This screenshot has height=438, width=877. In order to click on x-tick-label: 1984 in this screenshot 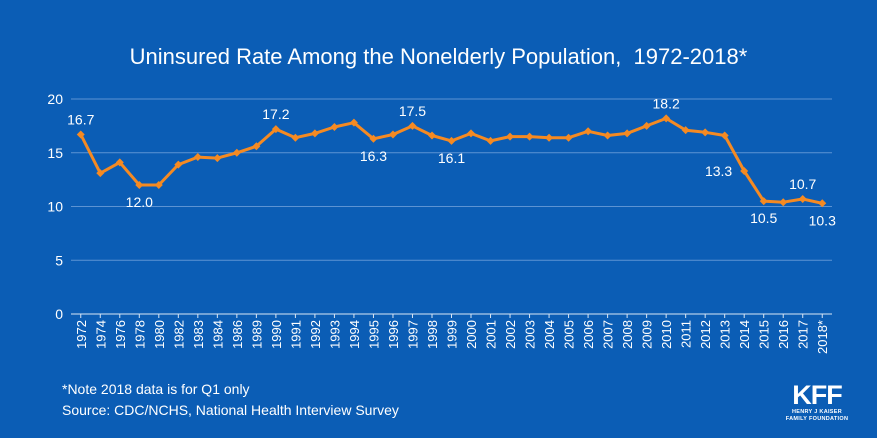, I will do `click(217, 334)`.